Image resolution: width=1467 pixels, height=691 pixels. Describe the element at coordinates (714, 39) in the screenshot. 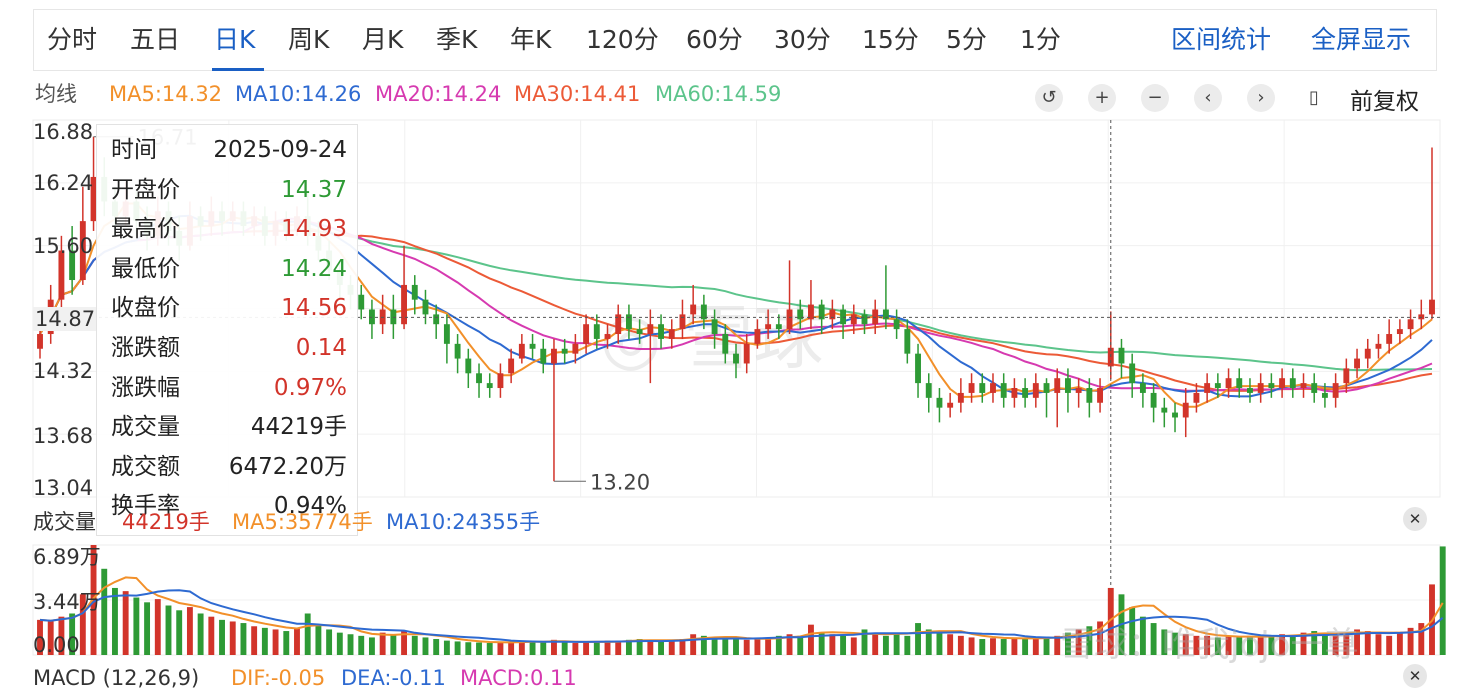

I see `tab-8: 60分` at that location.